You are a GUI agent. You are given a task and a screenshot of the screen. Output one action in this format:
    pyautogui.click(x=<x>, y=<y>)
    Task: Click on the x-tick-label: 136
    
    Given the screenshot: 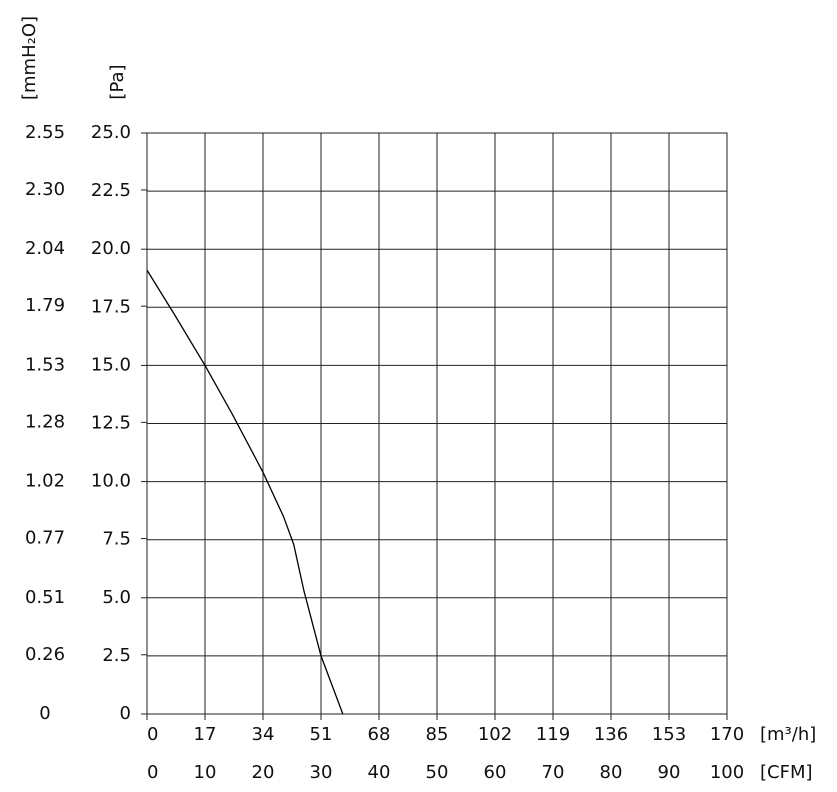 What is the action you would take?
    pyautogui.click(x=611, y=734)
    